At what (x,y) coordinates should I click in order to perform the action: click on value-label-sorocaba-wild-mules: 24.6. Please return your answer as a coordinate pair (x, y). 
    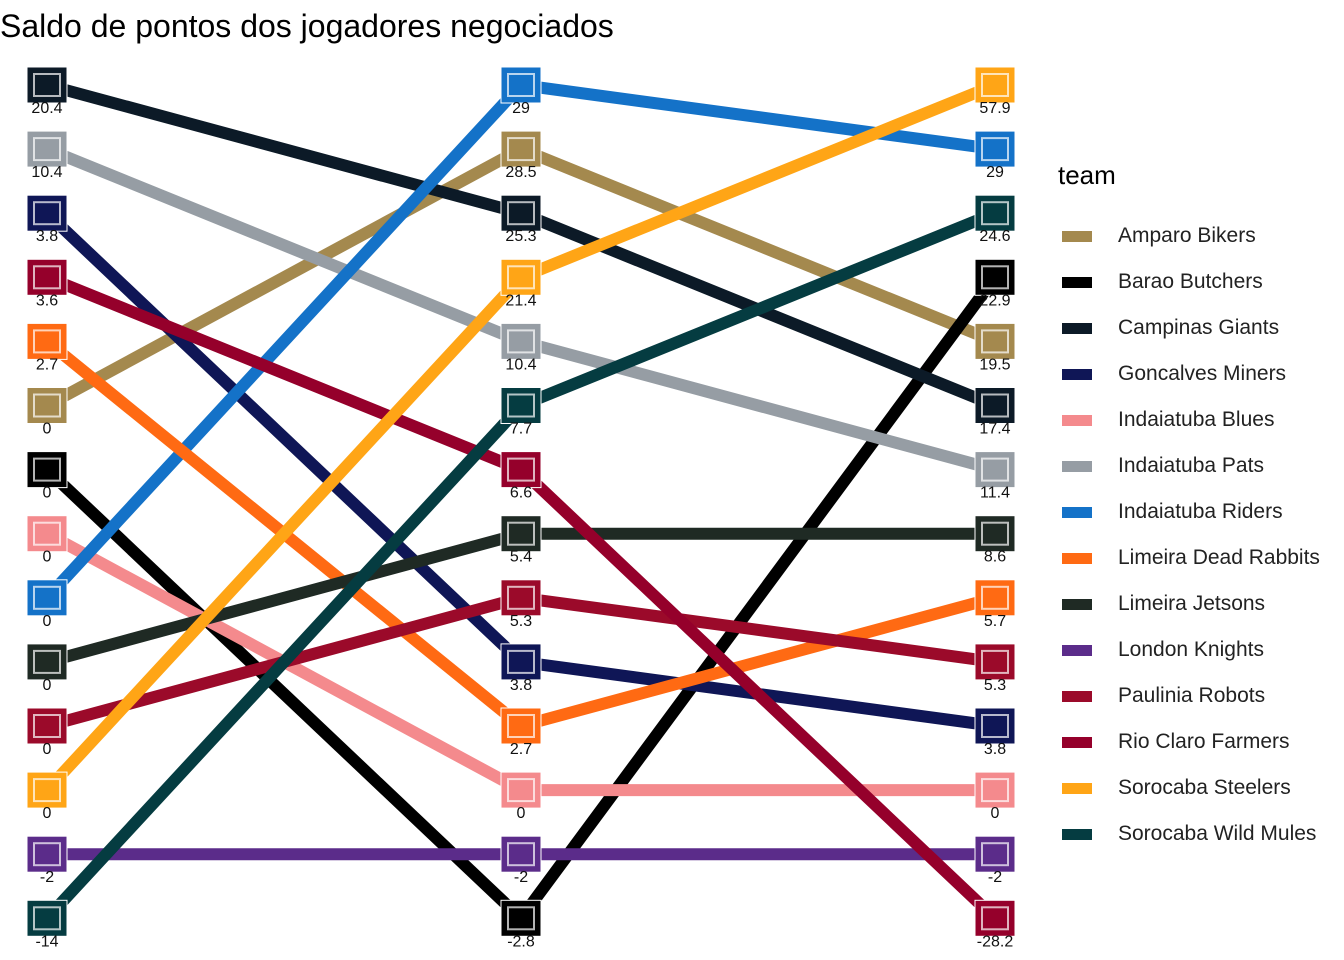
    Looking at the image, I should click on (994, 236).